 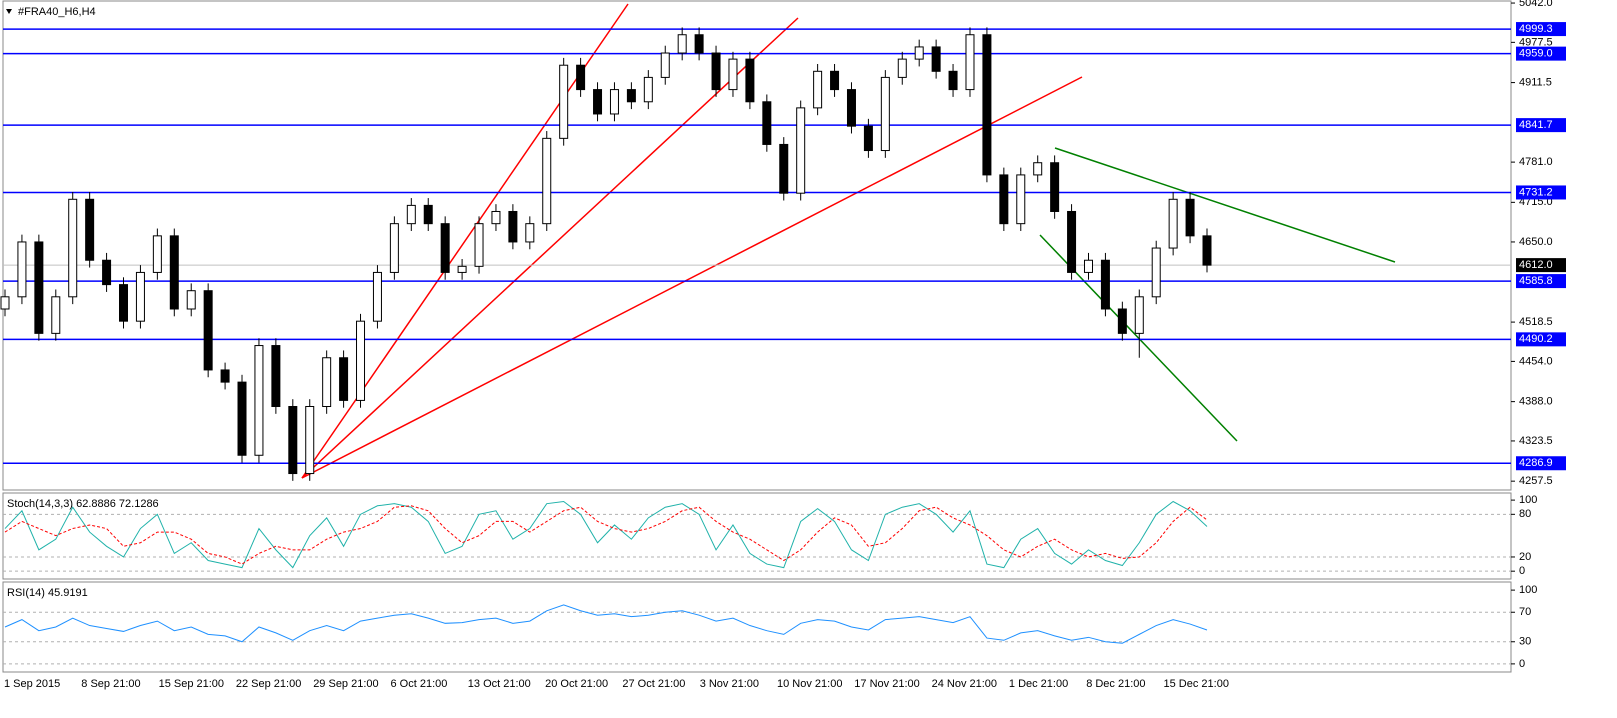 What do you see at coordinates (419, 684) in the screenshot?
I see `x-tick-label: 6 Oct 21:00` at bounding box center [419, 684].